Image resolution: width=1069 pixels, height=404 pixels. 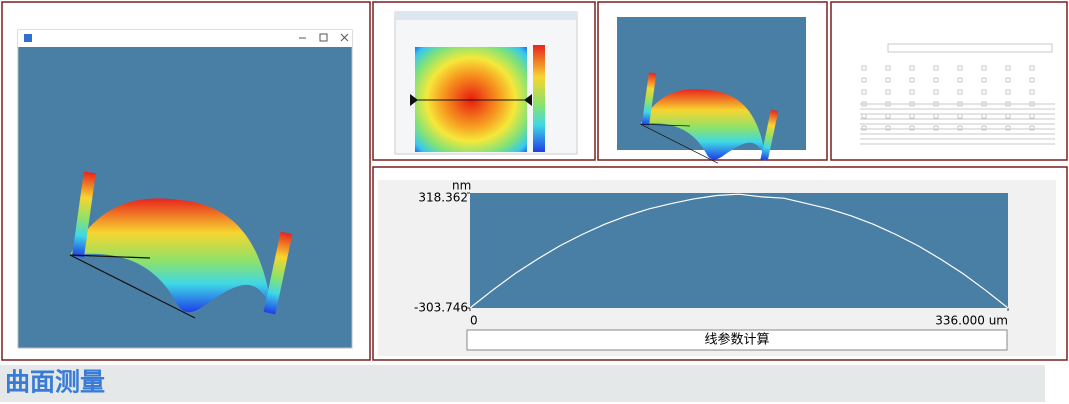 I want to click on maximize-button, so click(x=323, y=37).